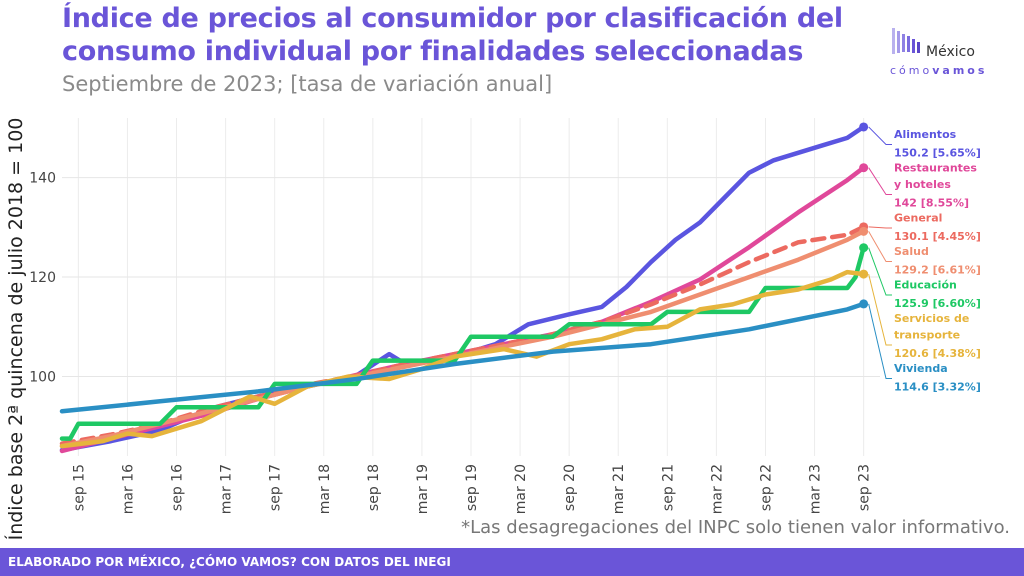  Describe the element at coordinates (922, 184) in the screenshot. I see `series-name-label: y hoteles` at that location.